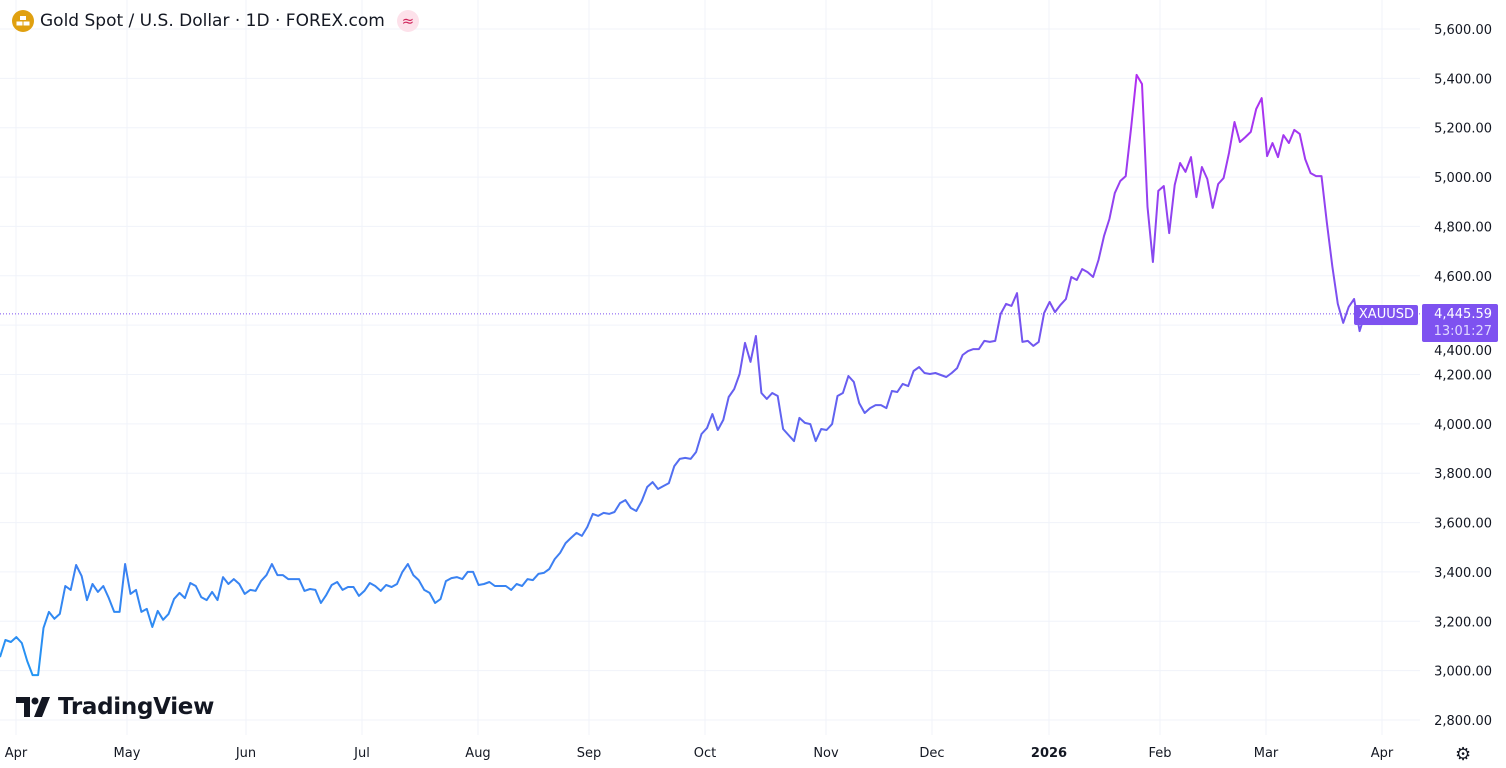 This screenshot has height=768, width=1506. I want to click on y-tick-label: 5,400.00, so click(1463, 79).